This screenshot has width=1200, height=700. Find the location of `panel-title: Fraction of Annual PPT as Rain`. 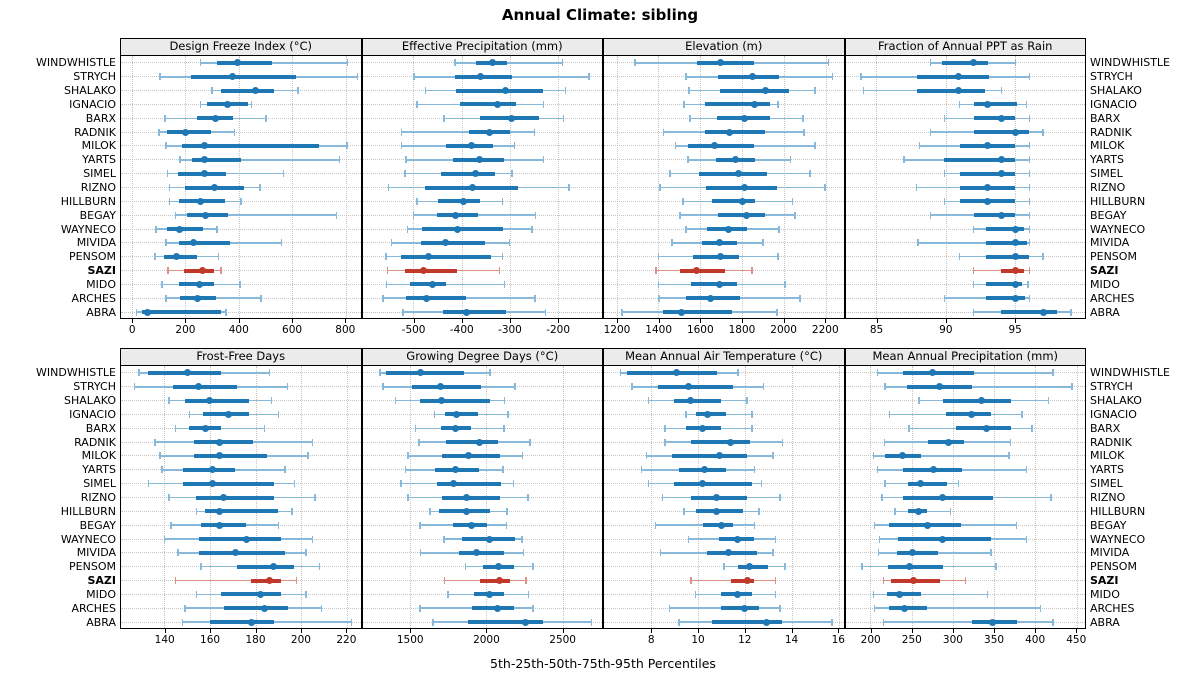

panel-title: Fraction of Annual PPT as Rain is located at coordinates (965, 47).